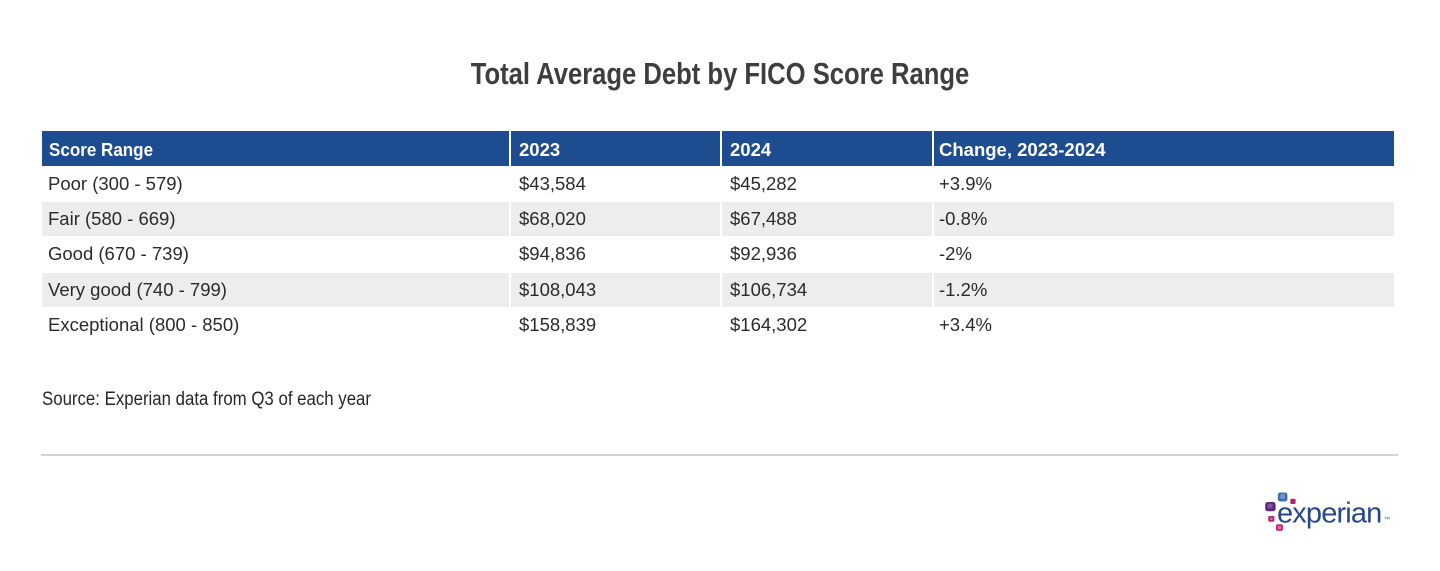 The image size is (1440, 571). I want to click on svg-text: experian, so click(1329, 513).